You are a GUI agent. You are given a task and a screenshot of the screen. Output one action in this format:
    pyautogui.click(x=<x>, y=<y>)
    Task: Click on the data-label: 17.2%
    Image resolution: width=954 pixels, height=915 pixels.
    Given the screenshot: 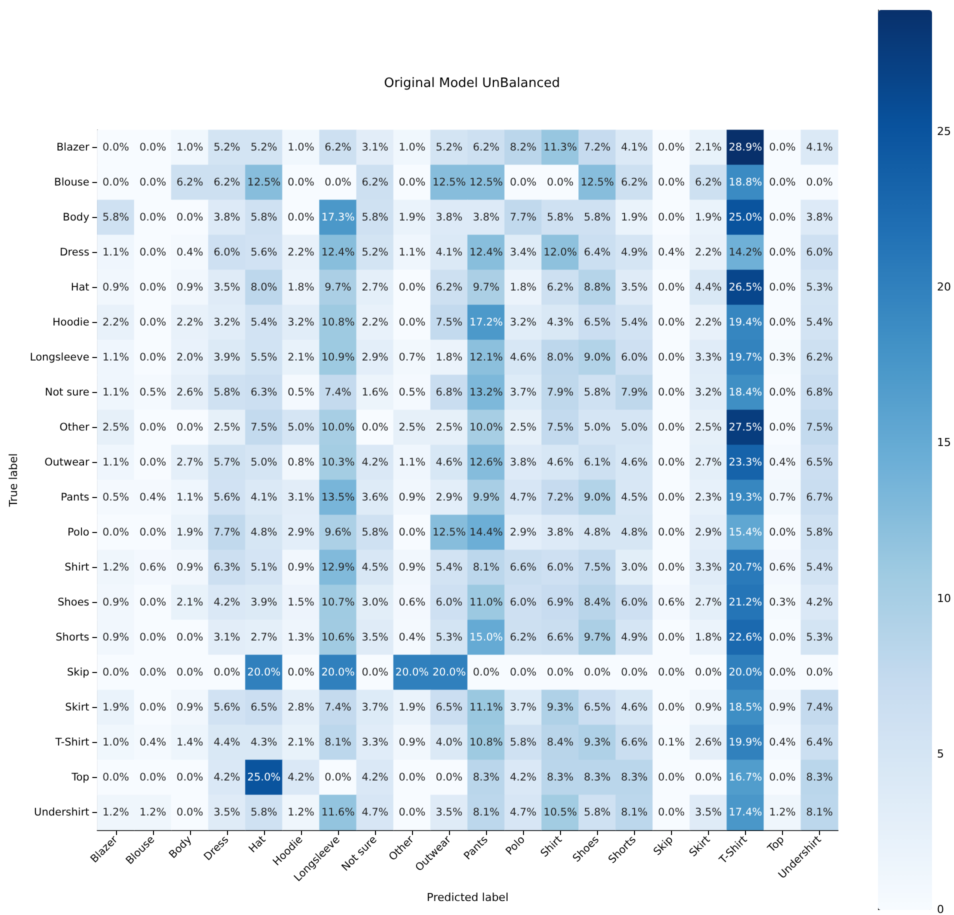 What is the action you would take?
    pyautogui.click(x=486, y=322)
    